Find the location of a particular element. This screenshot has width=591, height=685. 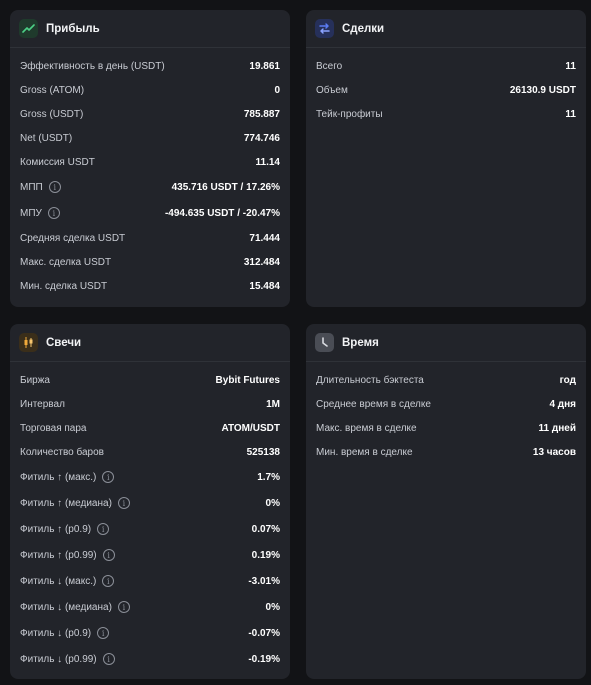

row-value: 1.7% is located at coordinates (268, 477).